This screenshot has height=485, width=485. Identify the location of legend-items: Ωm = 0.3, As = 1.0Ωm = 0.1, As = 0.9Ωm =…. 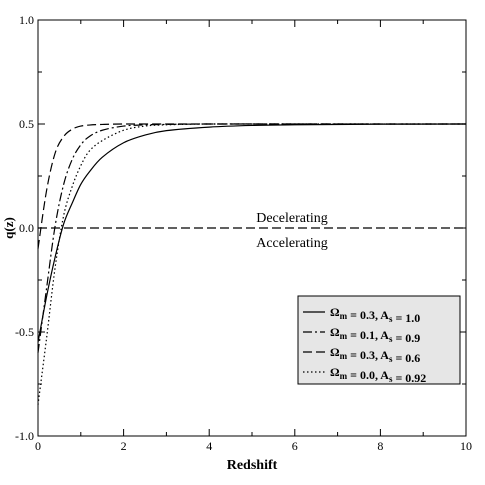
(364, 345).